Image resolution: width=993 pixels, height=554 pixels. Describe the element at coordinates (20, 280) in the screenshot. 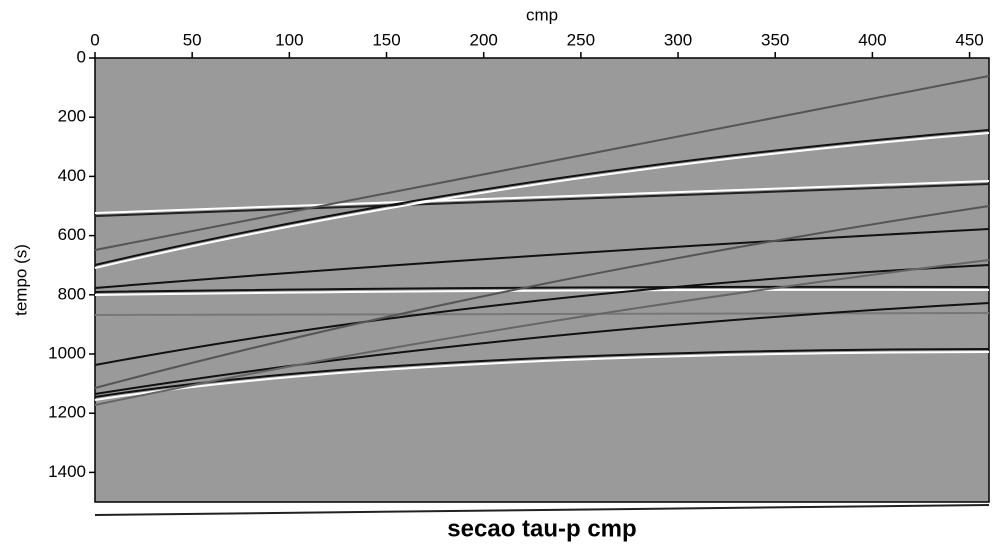

I see `y-axis-label: tempo (s)` at that location.